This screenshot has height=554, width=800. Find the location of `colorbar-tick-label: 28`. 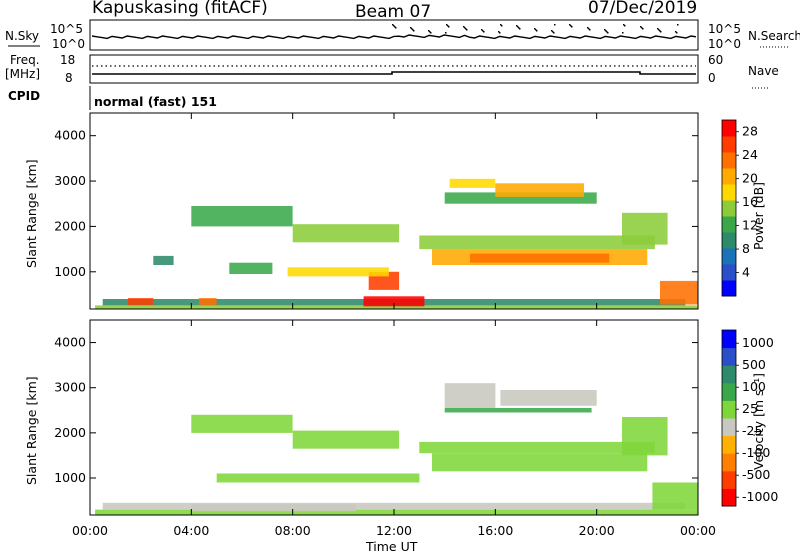

colorbar-tick-label: 28 is located at coordinates (750, 131).